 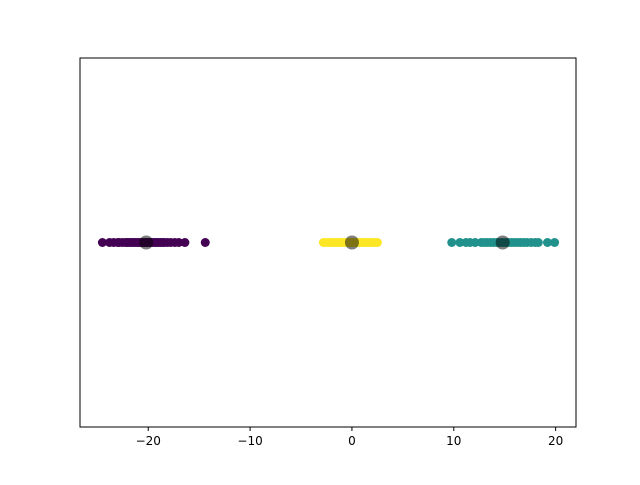 What do you see at coordinates (249, 441) in the screenshot?
I see `x-tick-label: −10` at bounding box center [249, 441].